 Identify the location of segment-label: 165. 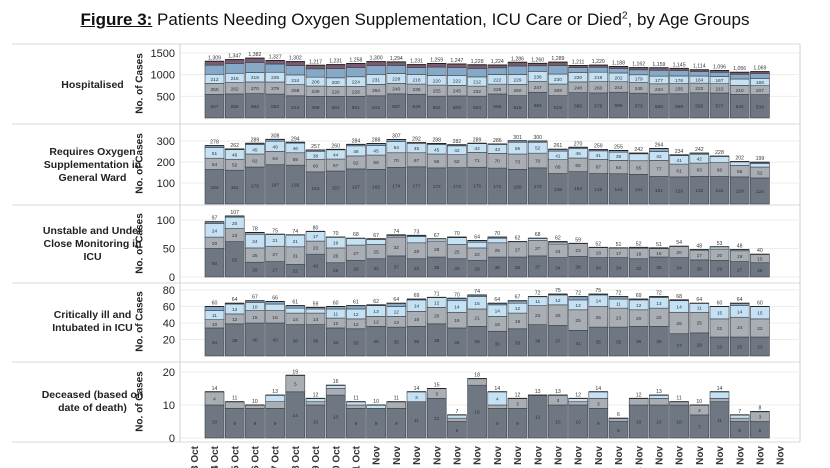
(376, 188).